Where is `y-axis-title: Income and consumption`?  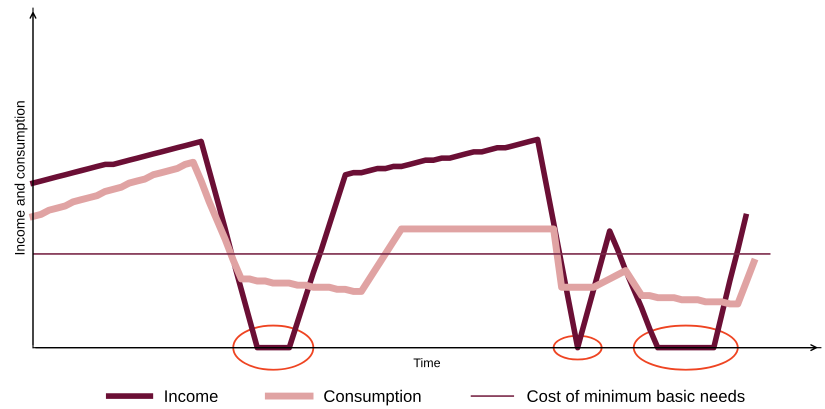
y-axis-title: Income and consumption is located at coordinates (21, 177).